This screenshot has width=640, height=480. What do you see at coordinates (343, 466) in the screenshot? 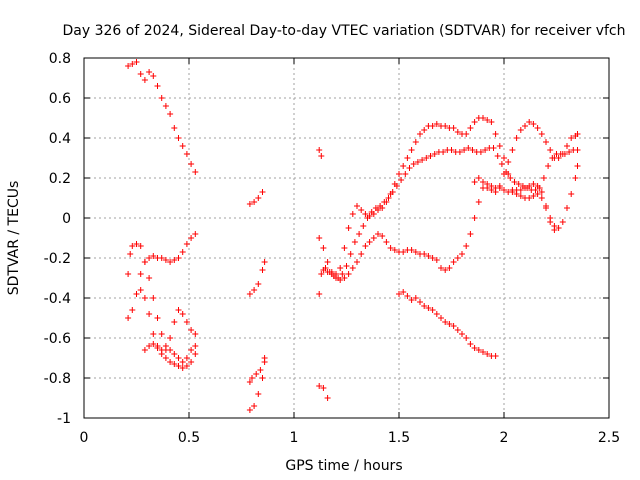
I see `x-axis-label: GPS time / hours` at bounding box center [343, 466].